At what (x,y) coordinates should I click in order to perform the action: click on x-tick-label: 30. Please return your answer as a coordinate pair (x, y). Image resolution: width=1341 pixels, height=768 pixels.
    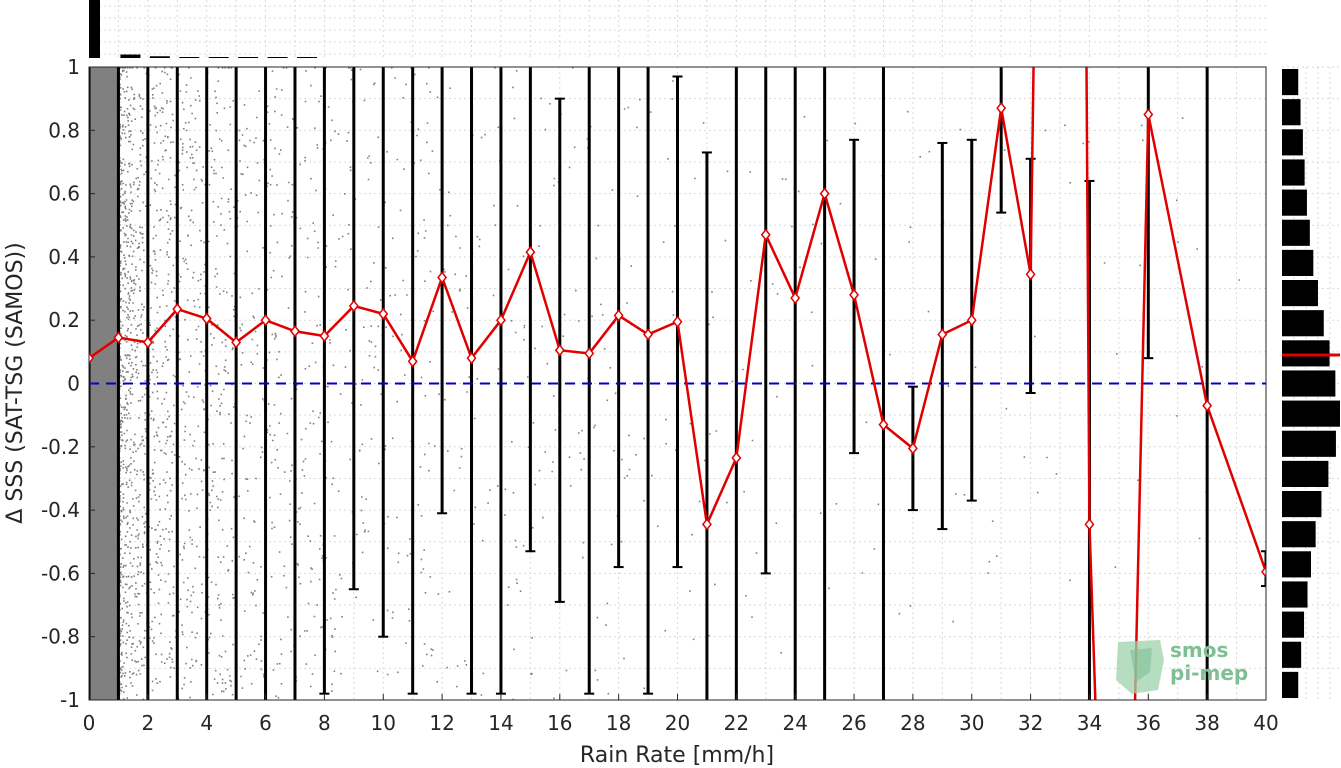
    Looking at the image, I should click on (971, 723).